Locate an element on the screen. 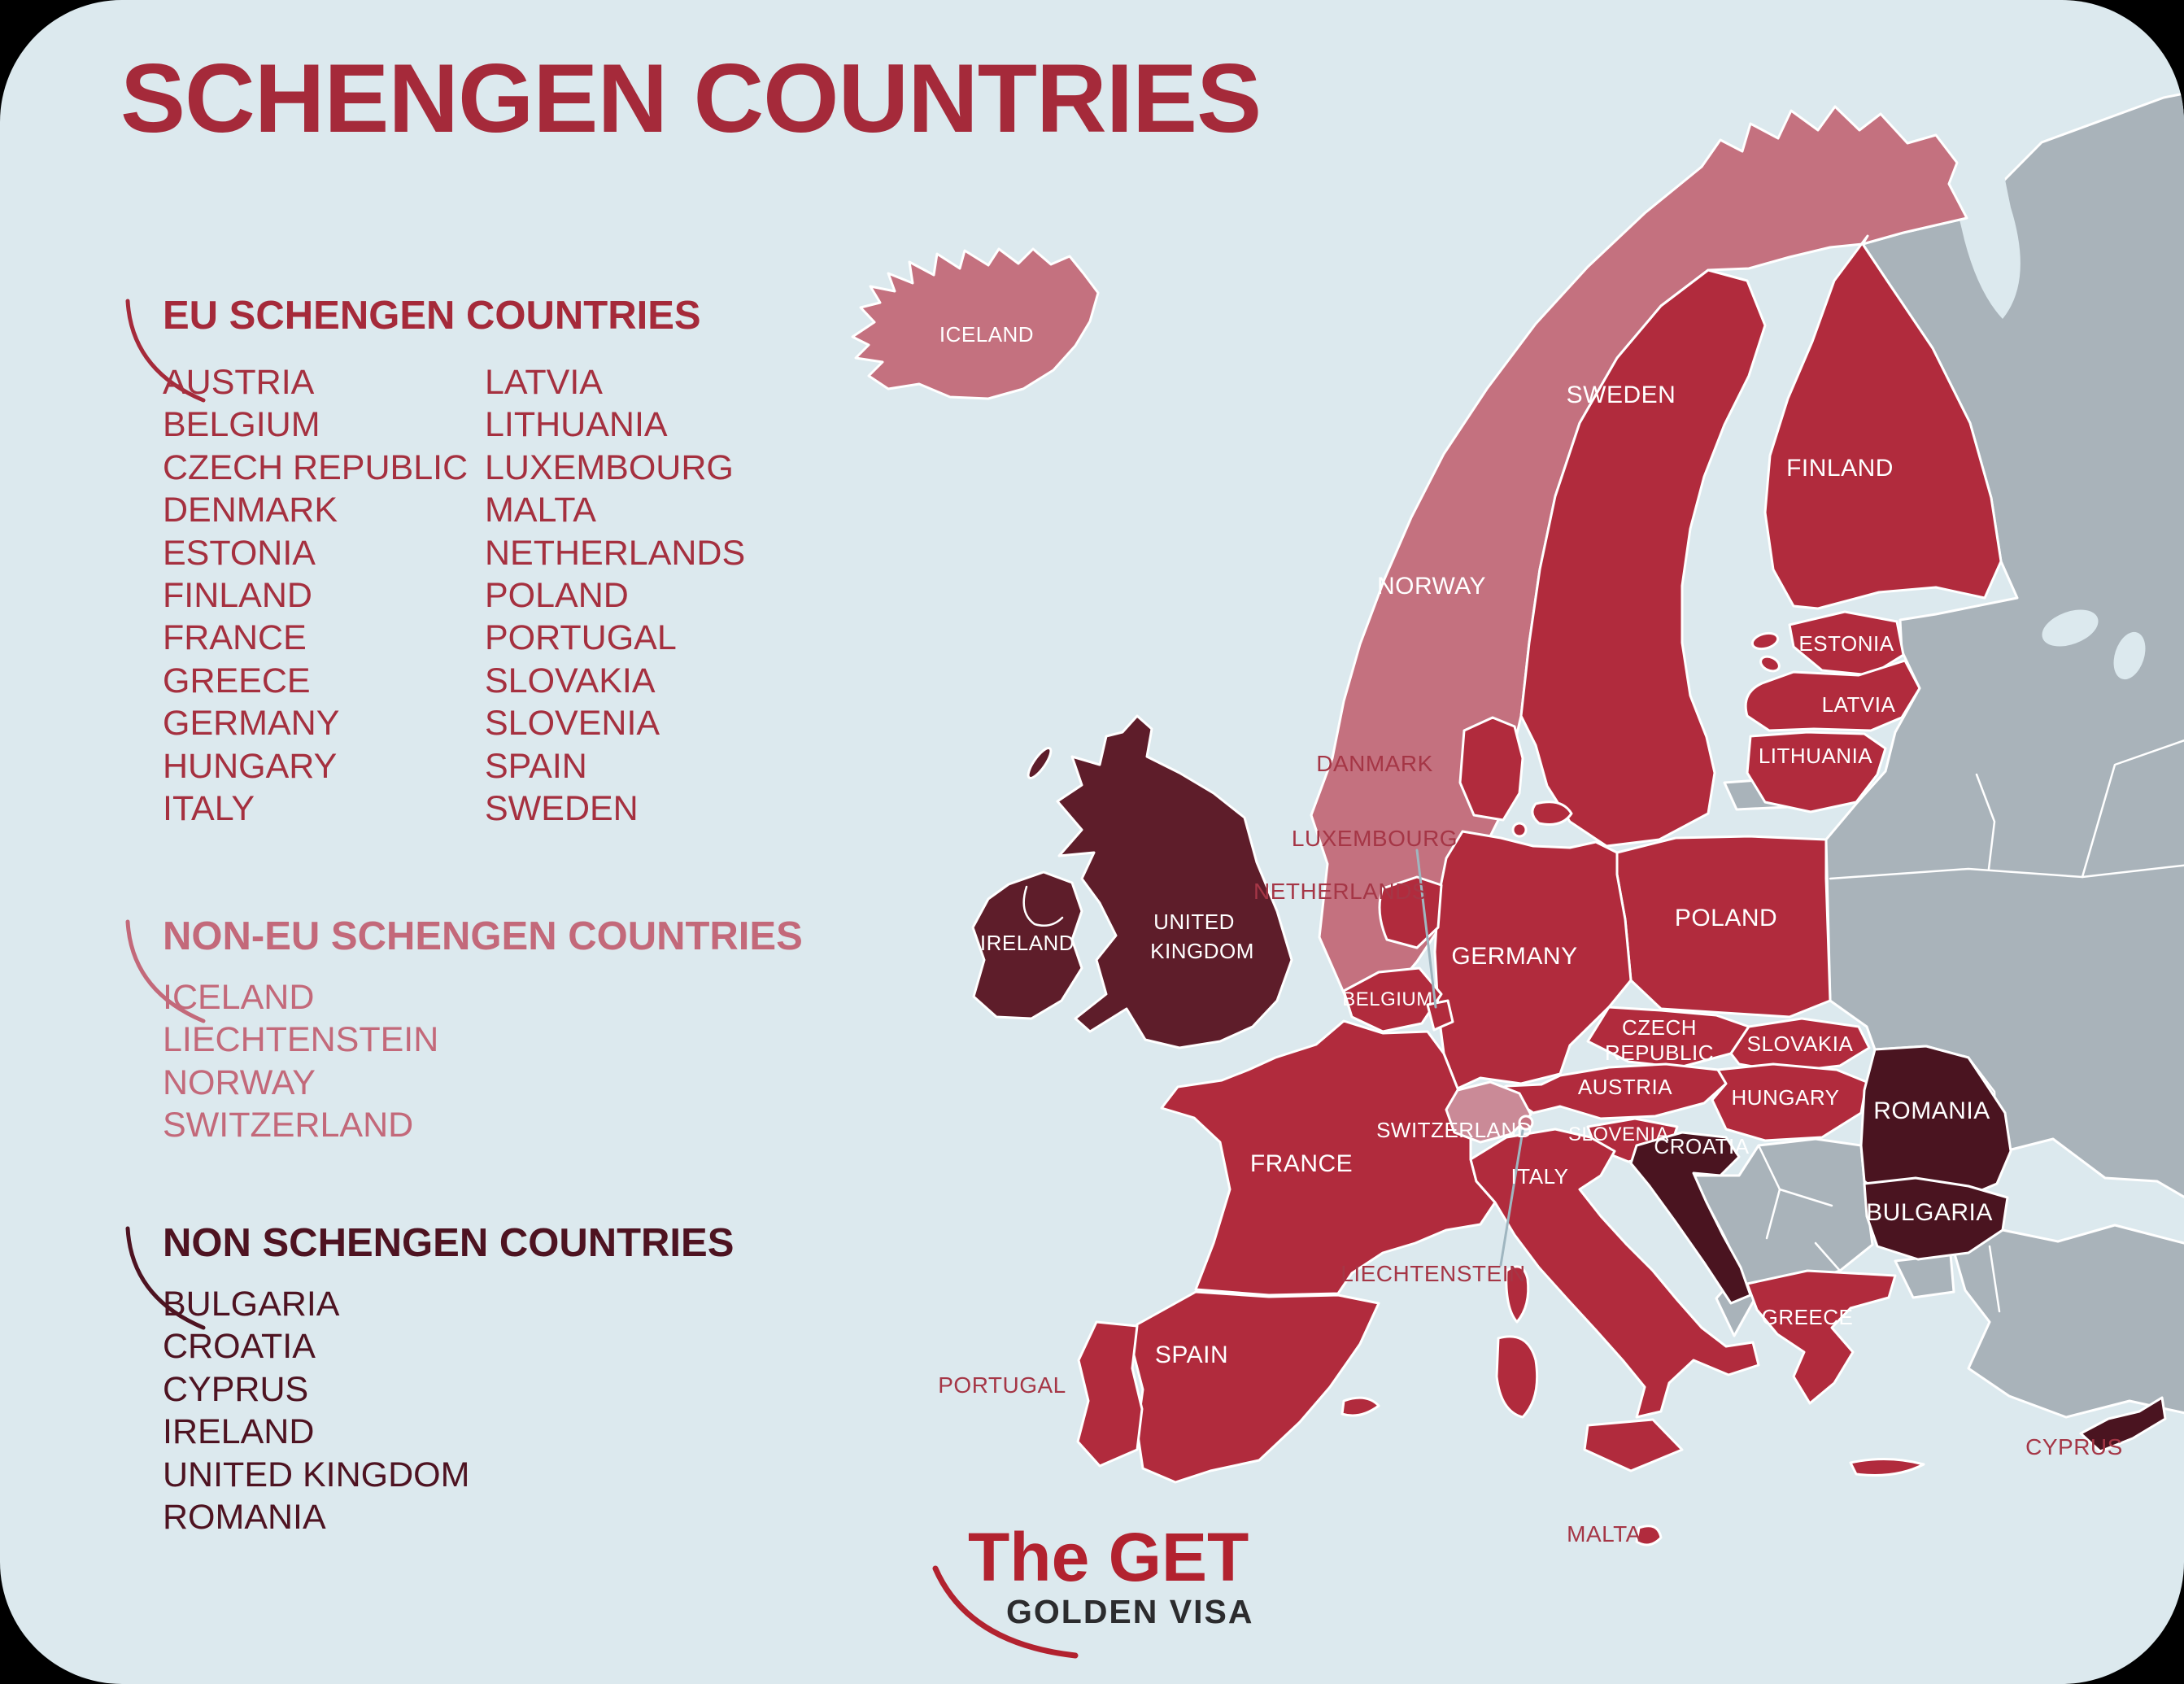 Image resolution: width=2184 pixels, height=1684 pixels. country-crete is located at coordinates (1887, 1467).